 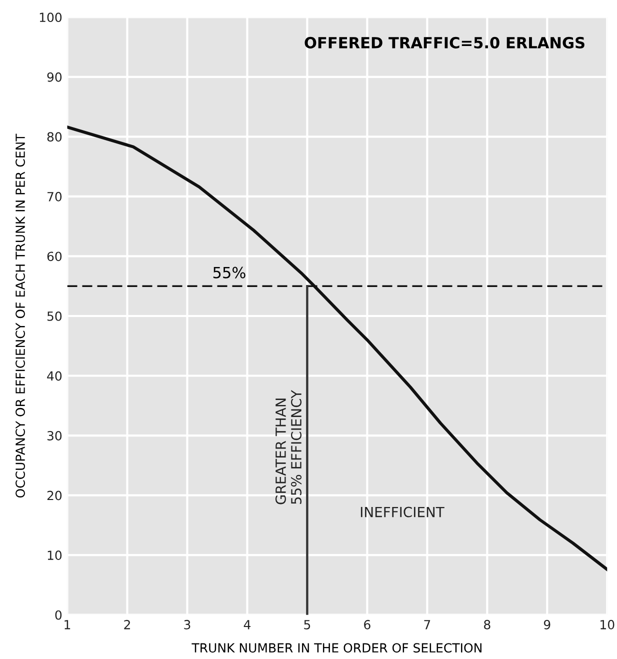 What do you see at coordinates (54, 257) in the screenshot?
I see `y-tick-label: 60` at bounding box center [54, 257].